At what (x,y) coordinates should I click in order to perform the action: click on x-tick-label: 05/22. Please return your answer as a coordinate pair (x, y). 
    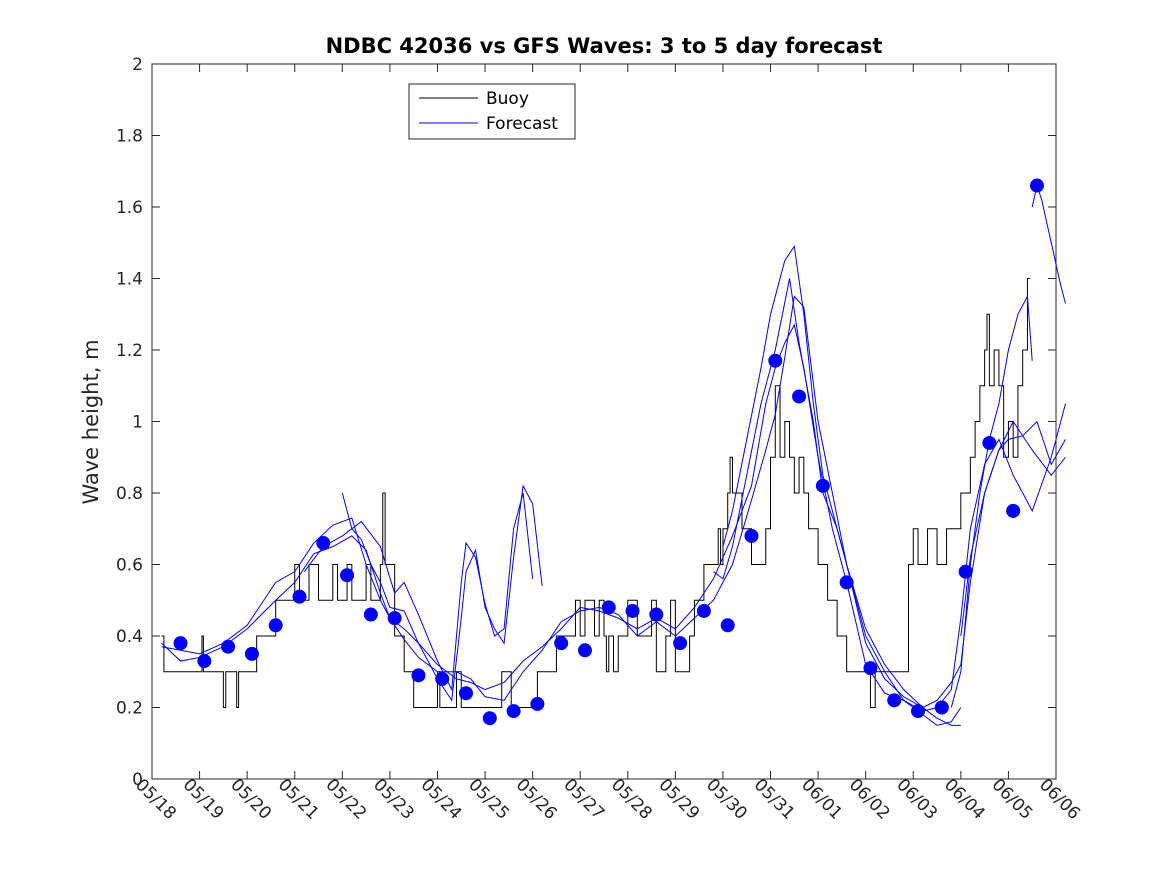
    Looking at the image, I should click on (345, 799).